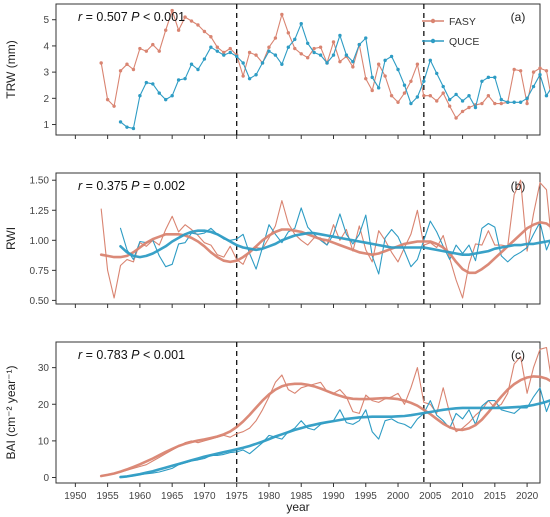 The height and width of the screenshot is (517, 550). What do you see at coordinates (40, 181) in the screenshot?
I see `y-tick-label: 1.50` at bounding box center [40, 181].